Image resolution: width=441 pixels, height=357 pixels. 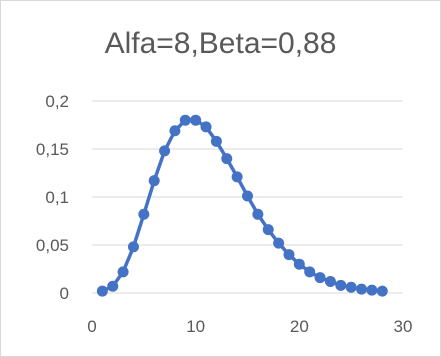 I want to click on x-tick-label: 10, so click(x=195, y=326).